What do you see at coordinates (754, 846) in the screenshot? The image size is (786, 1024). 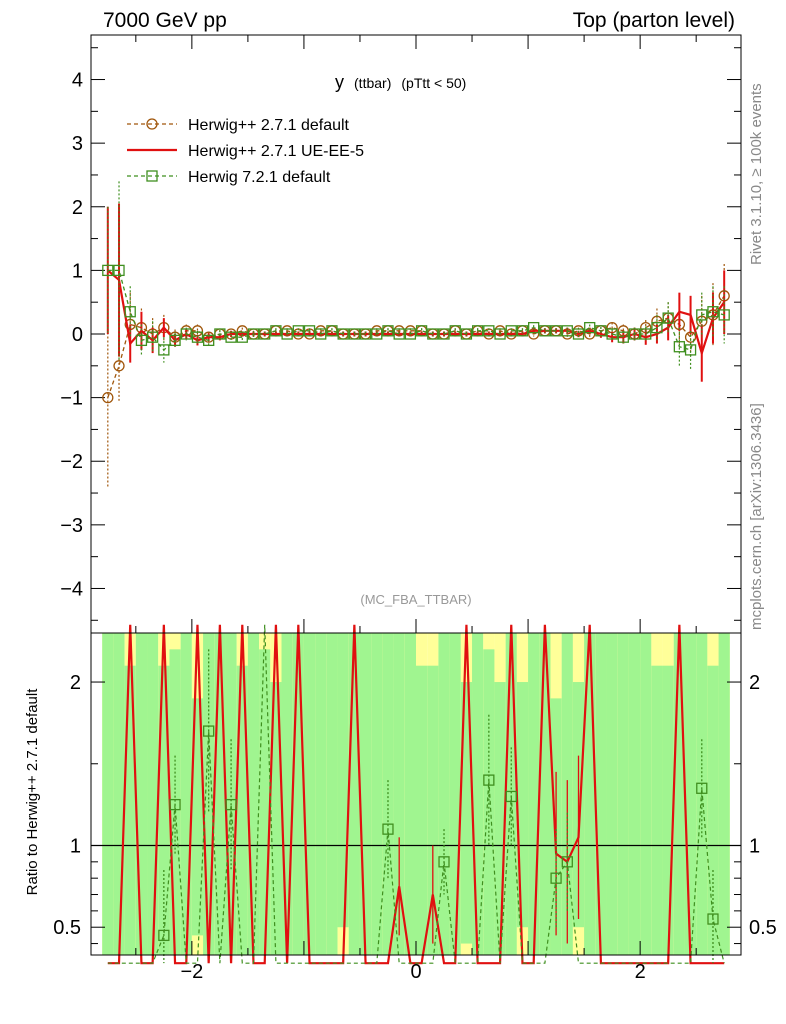 I see `ratio-ytick-label-right: 1` at bounding box center [754, 846].